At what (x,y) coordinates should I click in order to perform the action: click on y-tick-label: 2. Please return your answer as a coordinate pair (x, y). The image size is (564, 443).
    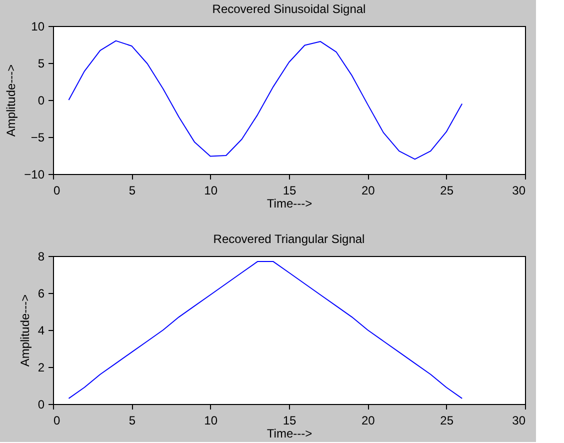
    Looking at the image, I should click on (41, 367).